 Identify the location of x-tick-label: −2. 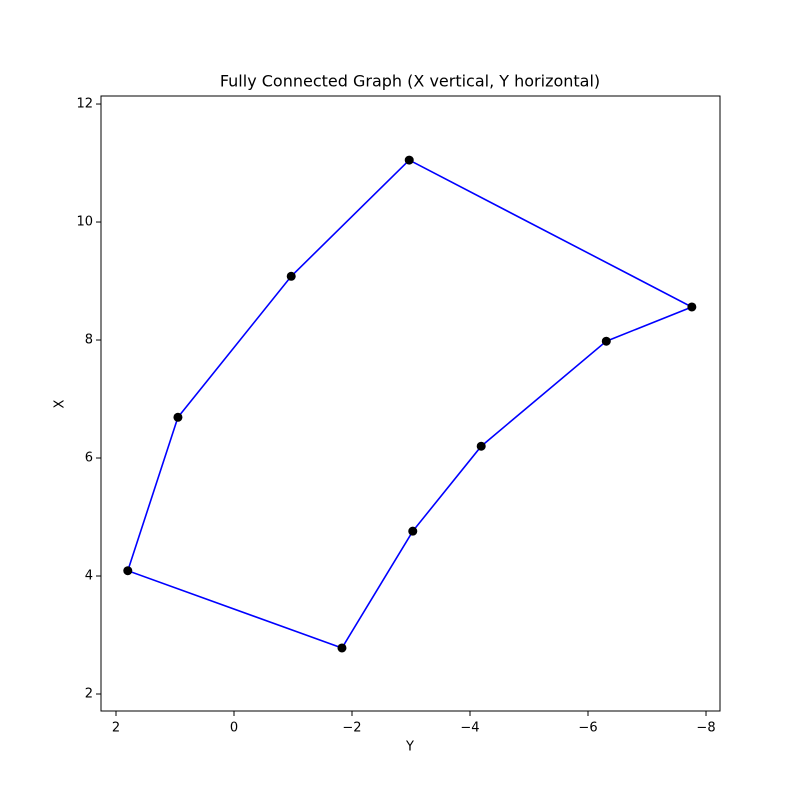
(351, 728).